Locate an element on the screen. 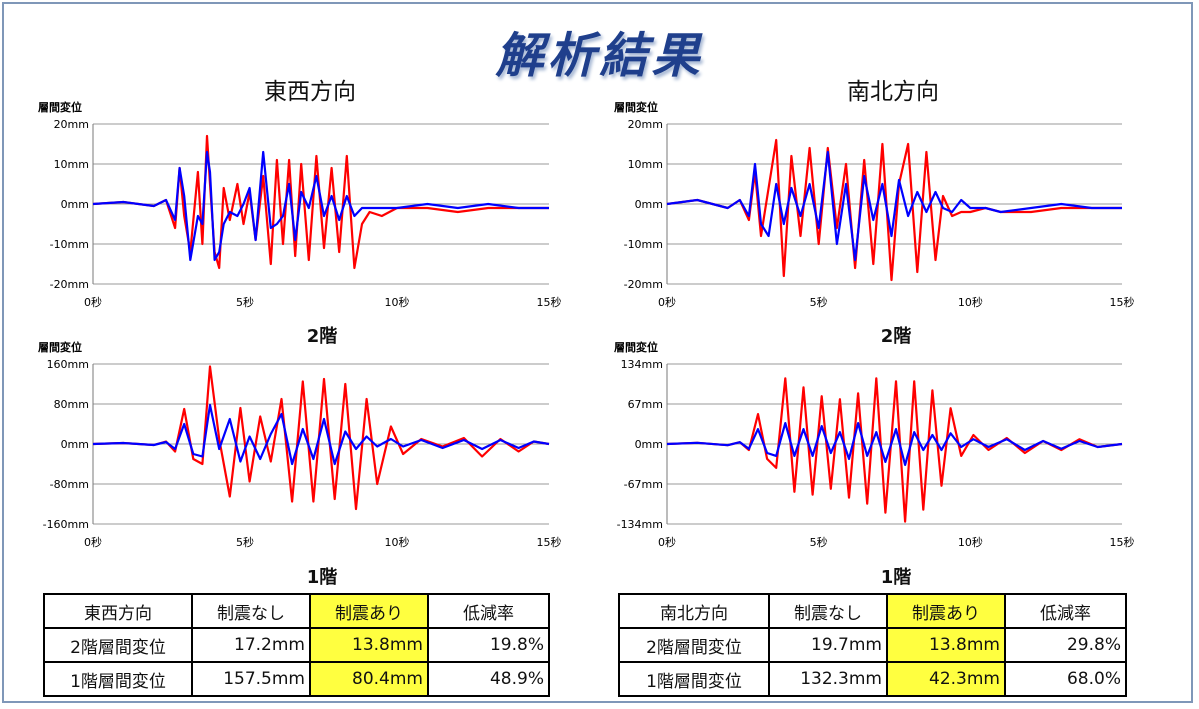 This screenshot has width=1199, height=709. chart-north-south-1f: 134mm 67mm 0mm -67mm -134mm 0秒 5秒 10秒 15秒 層間変位 is located at coordinates (874, 444).